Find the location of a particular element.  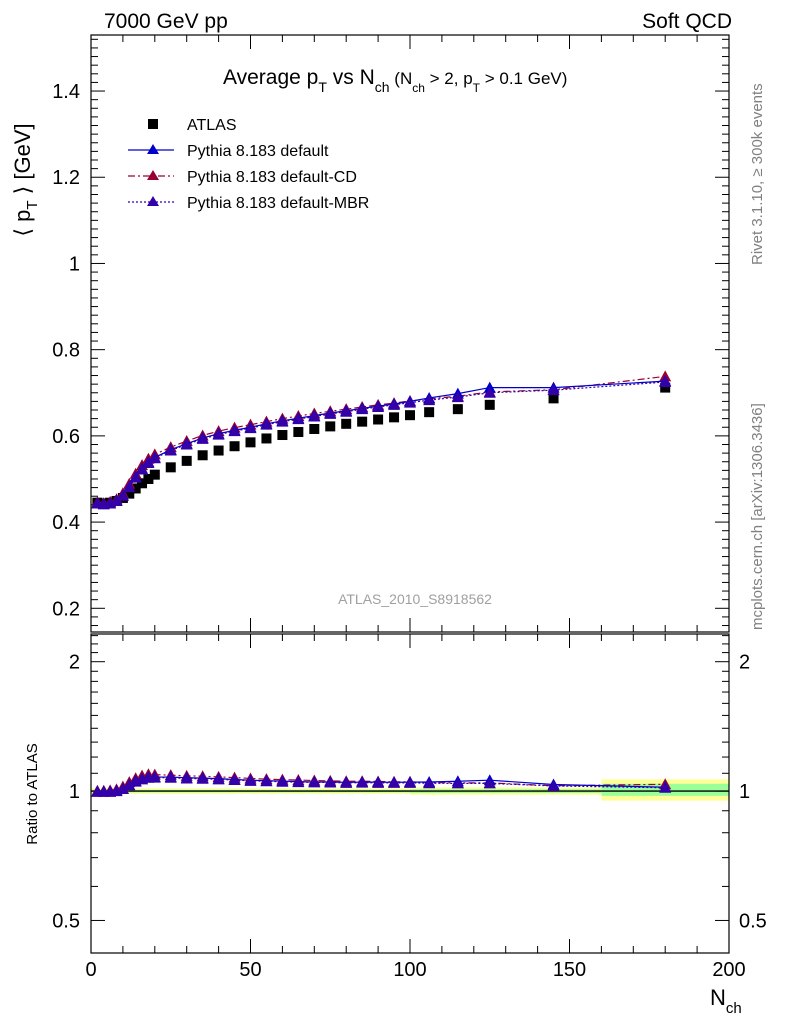

ratio-y-axis-label: Ratio to ATLAS is located at coordinates (32, 793).